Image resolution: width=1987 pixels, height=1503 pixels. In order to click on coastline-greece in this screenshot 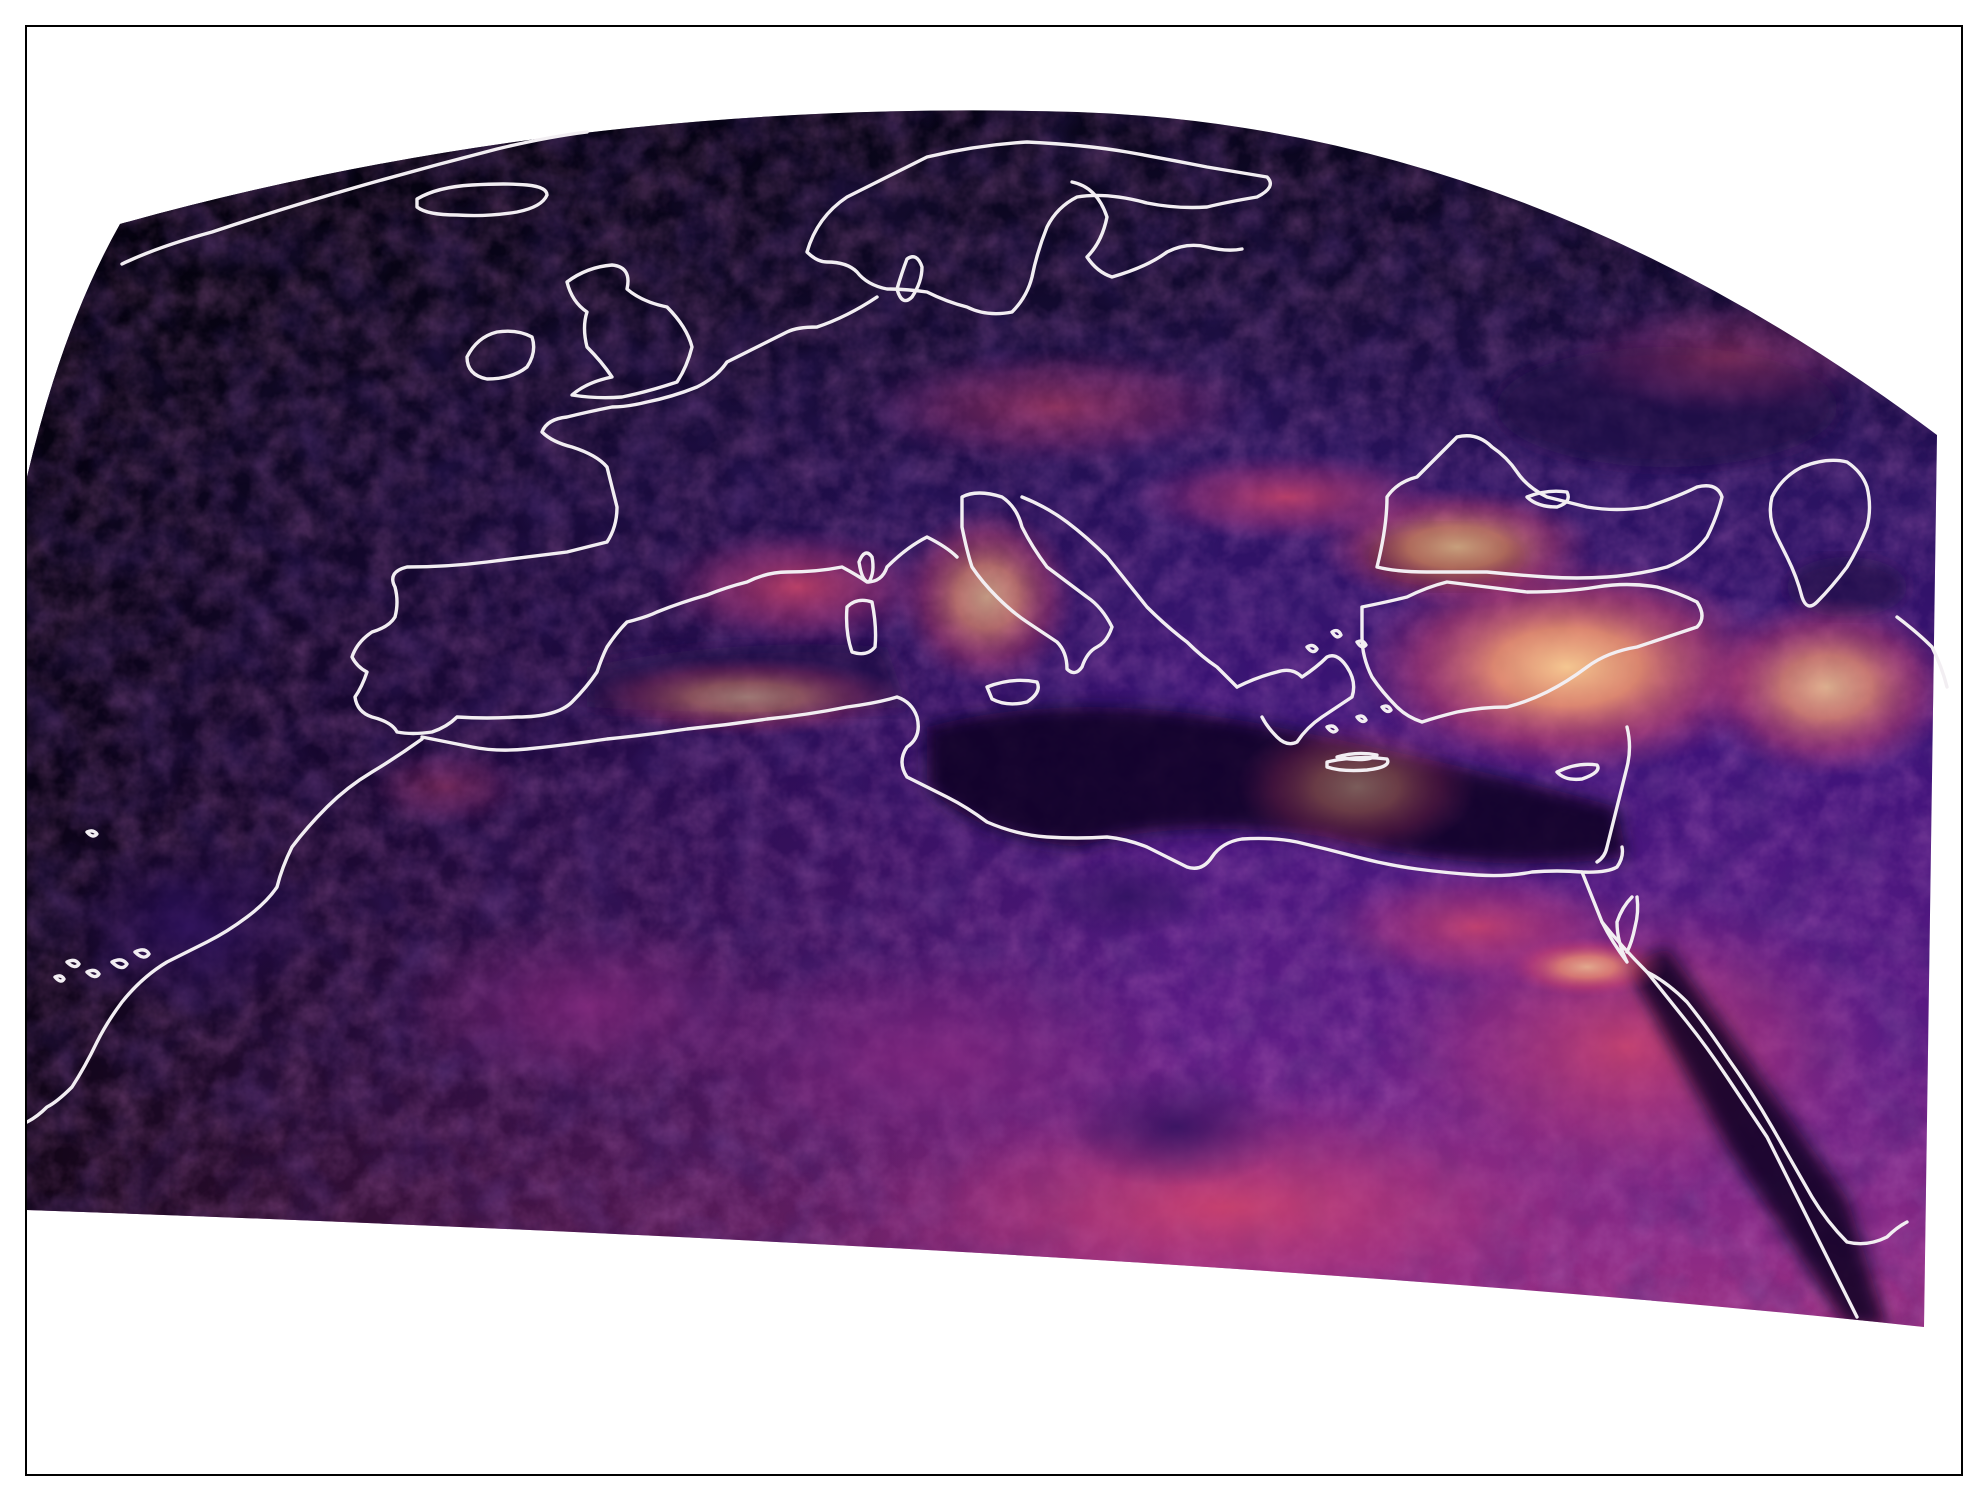, I will do `click(1295, 700)`.